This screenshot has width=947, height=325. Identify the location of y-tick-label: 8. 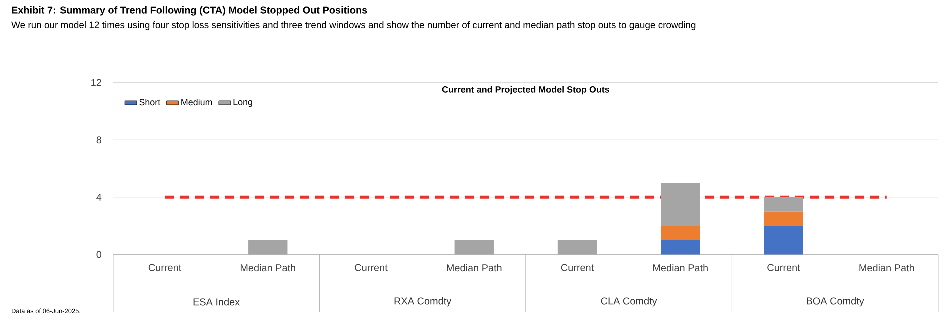
(99, 140).